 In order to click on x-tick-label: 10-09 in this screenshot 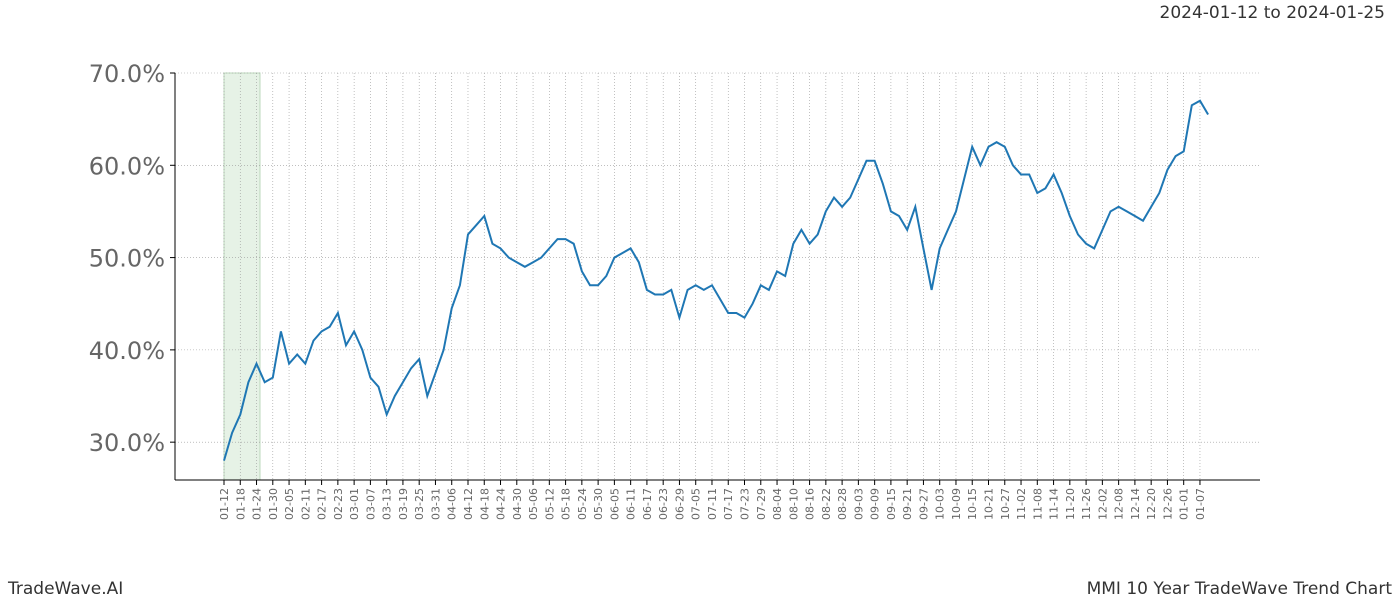, I will do `click(956, 504)`.